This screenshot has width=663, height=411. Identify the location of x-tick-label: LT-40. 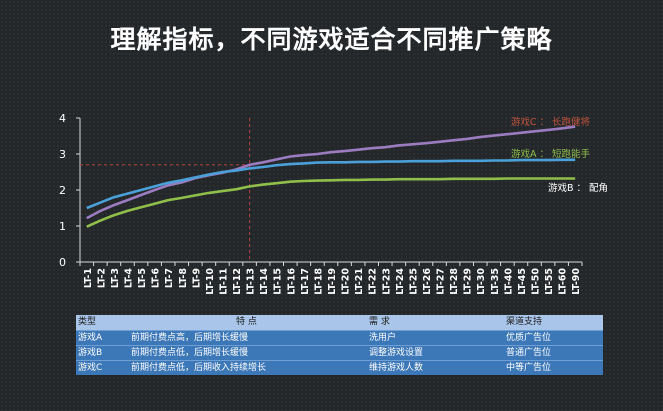
(508, 281).